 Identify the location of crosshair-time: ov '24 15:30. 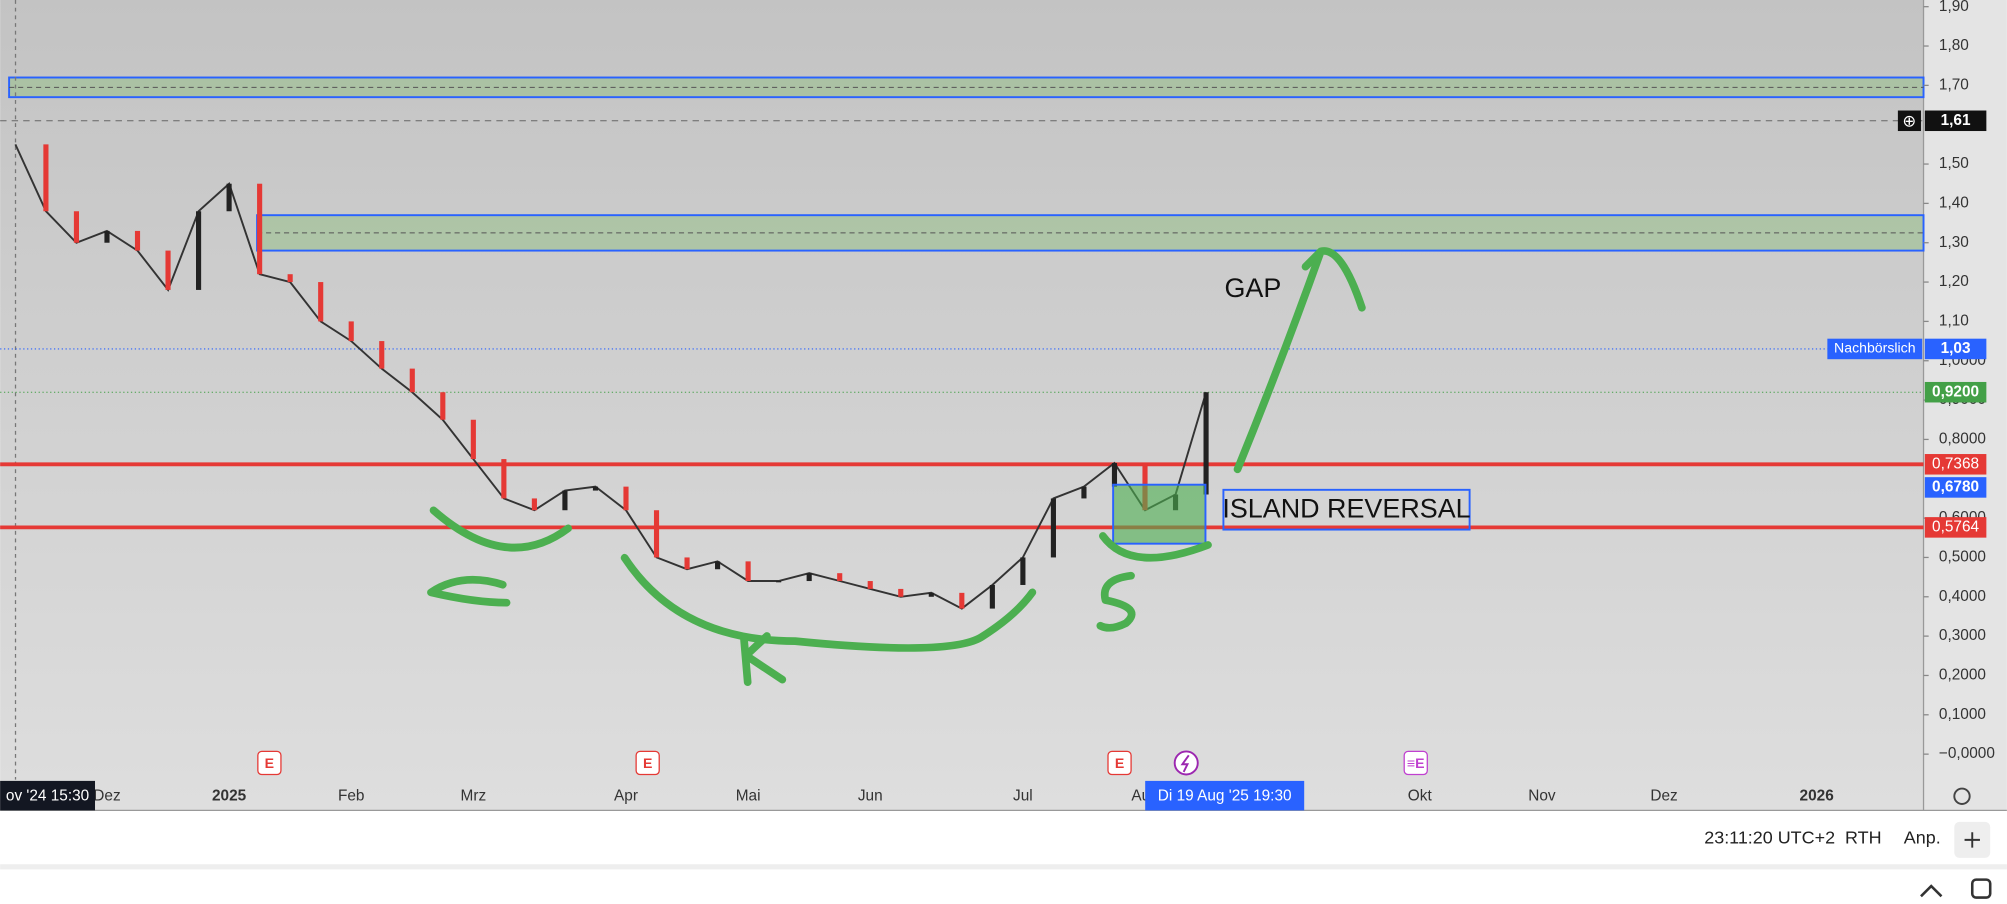
(47, 795).